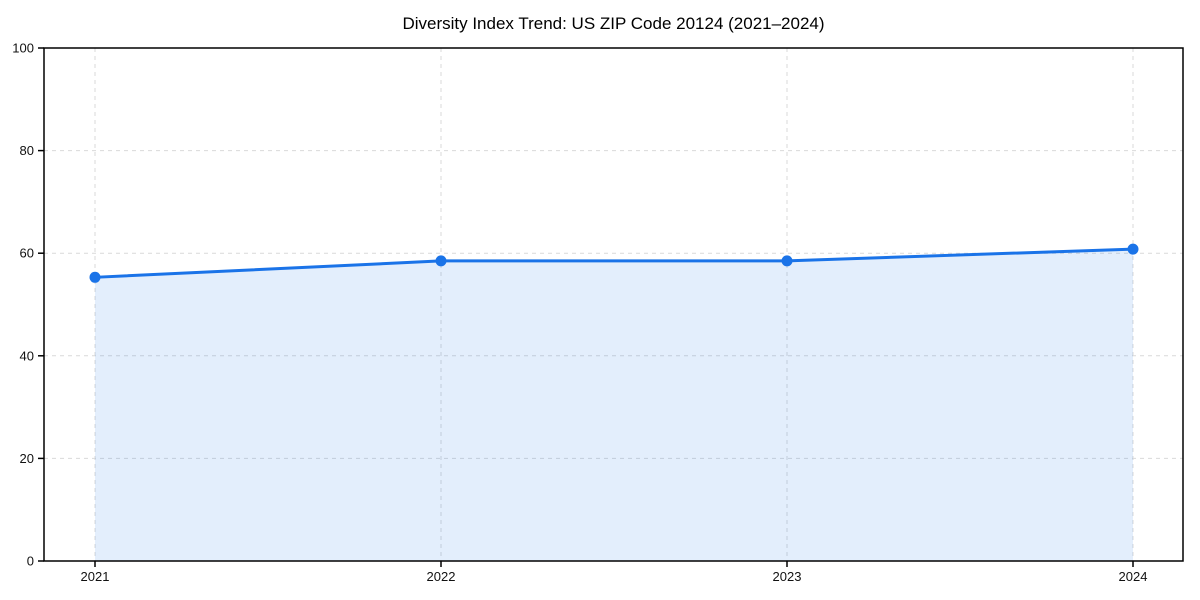 This screenshot has width=1200, height=600. What do you see at coordinates (27, 150) in the screenshot?
I see `y-tick-label: 80` at bounding box center [27, 150].